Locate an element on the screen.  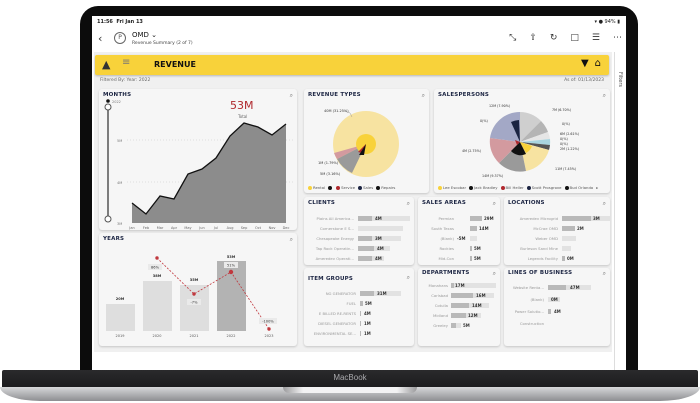
svg-text: 2020 is located at coordinates (157, 336).